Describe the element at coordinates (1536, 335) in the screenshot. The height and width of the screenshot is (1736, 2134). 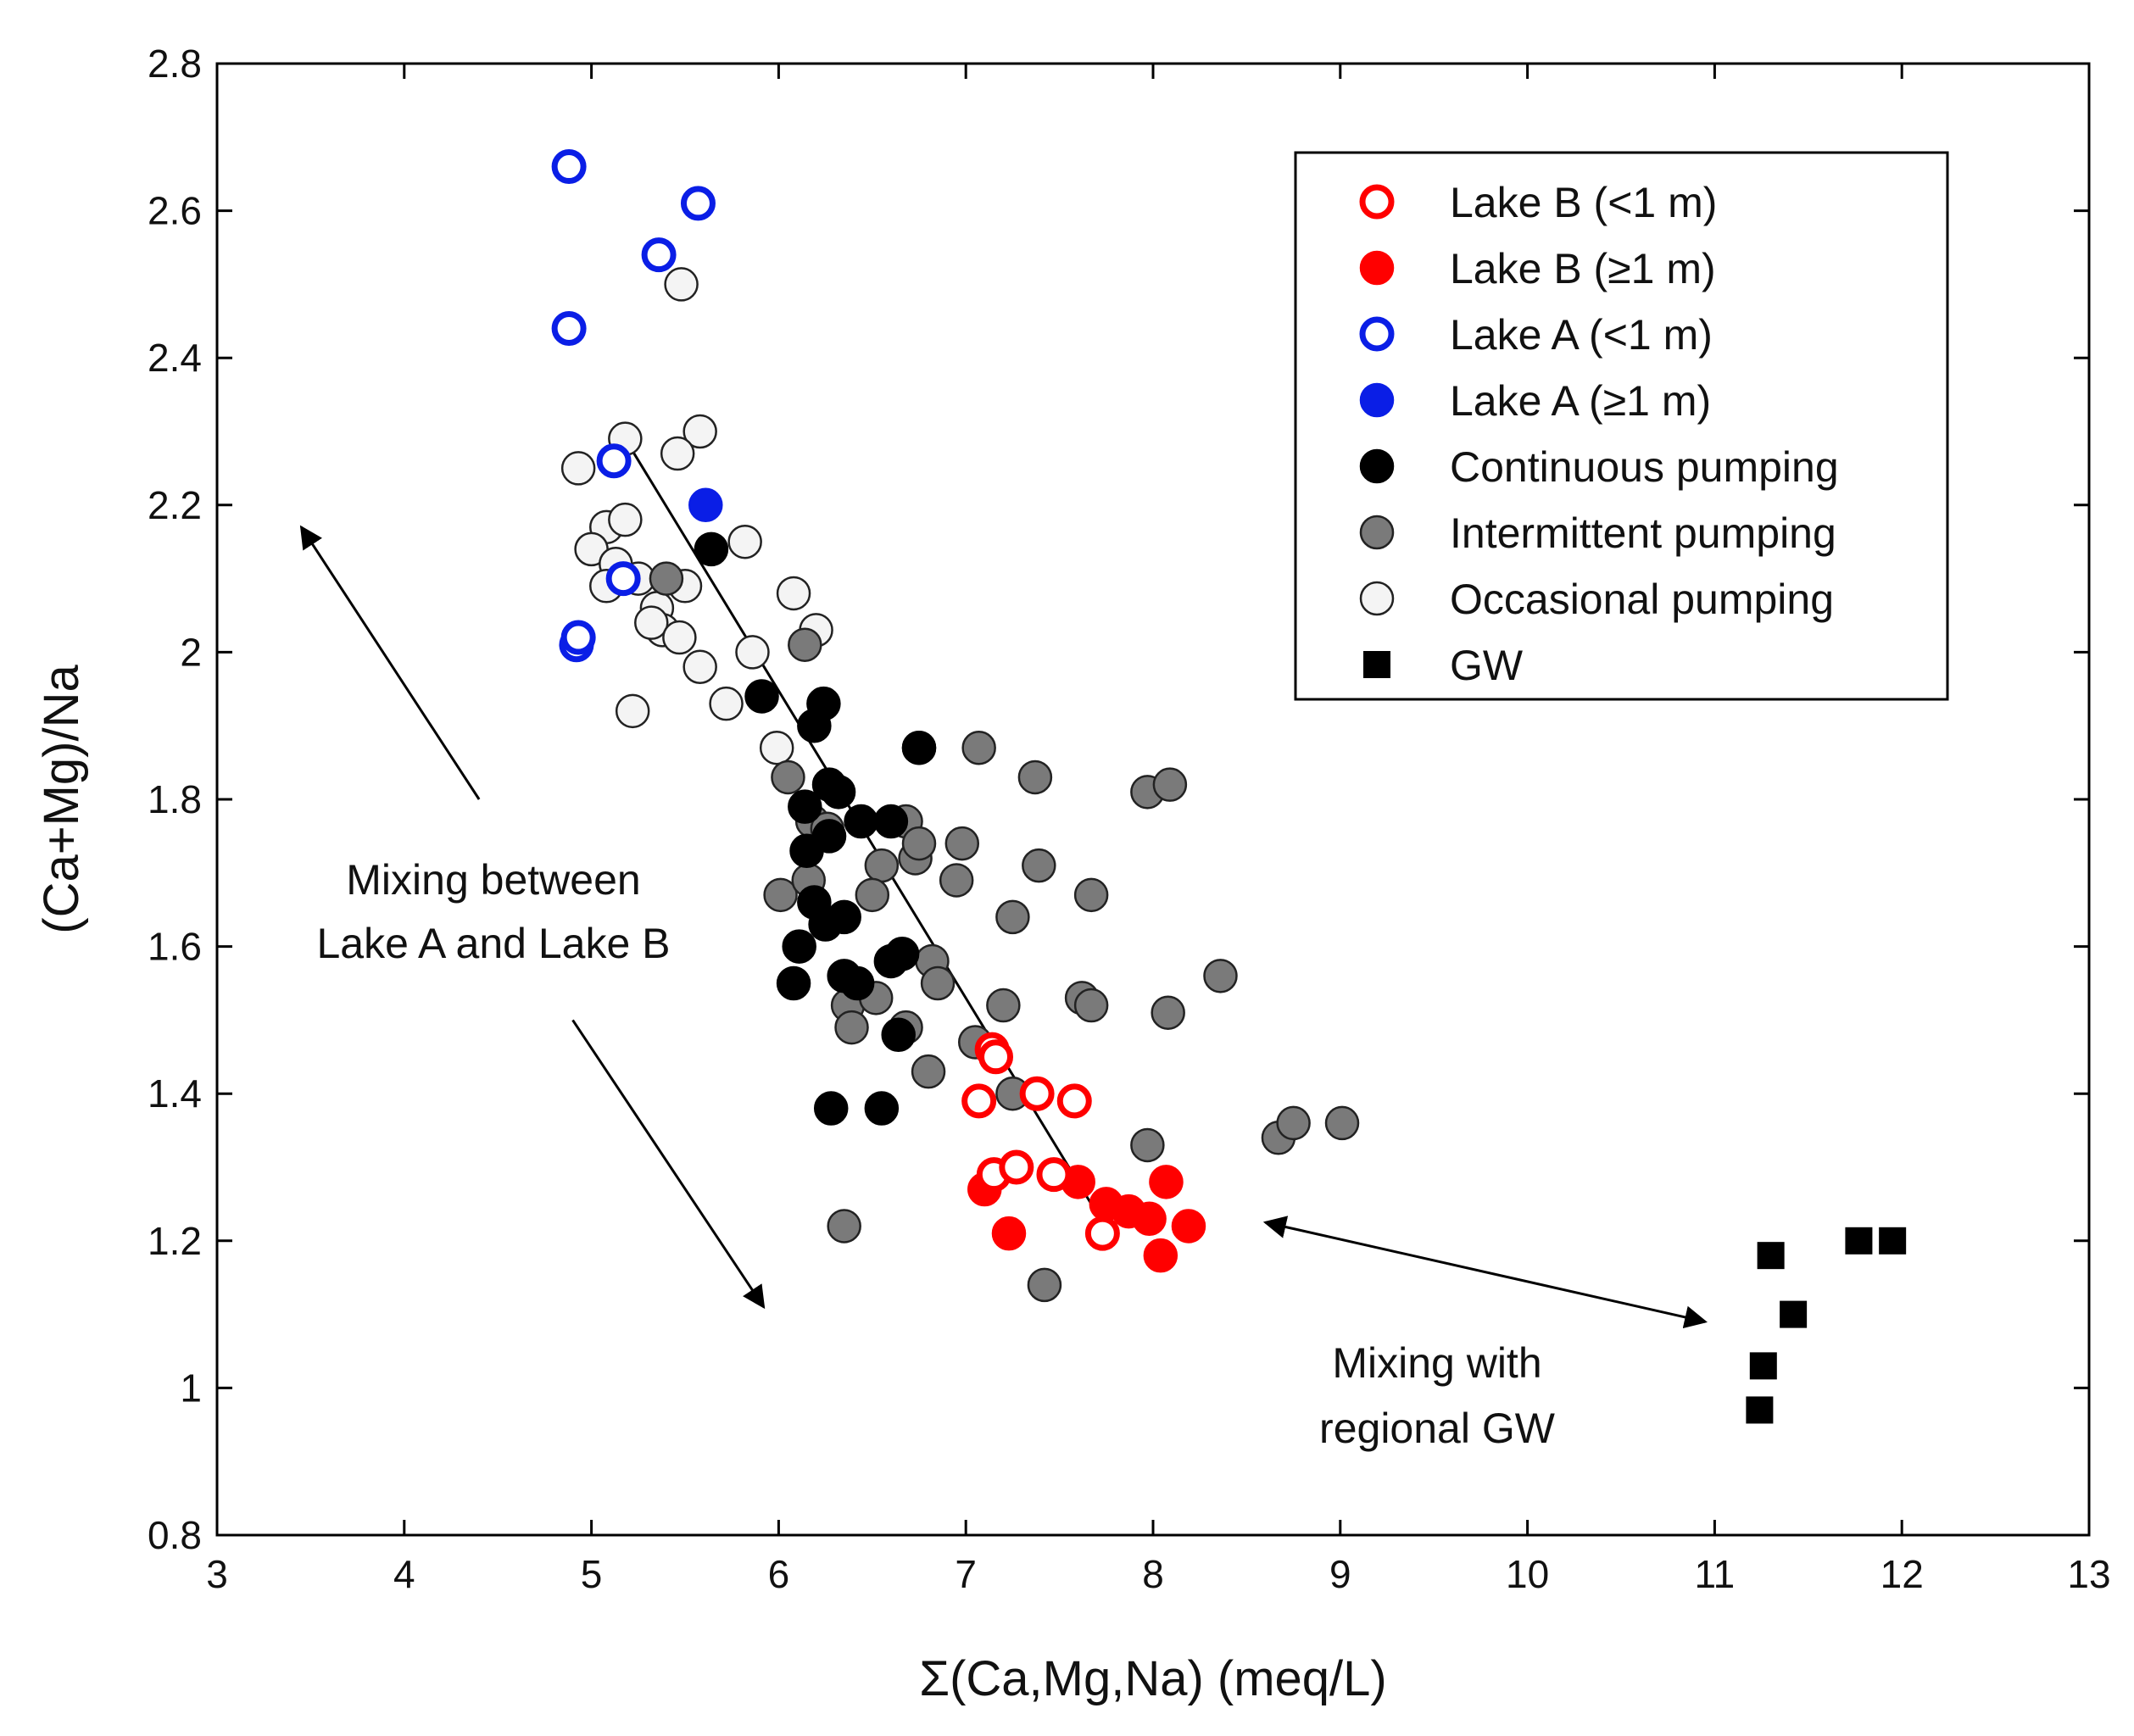
I see `legend-entry-lake-a-lt1-m: Lake A (<1 m)` at that location.